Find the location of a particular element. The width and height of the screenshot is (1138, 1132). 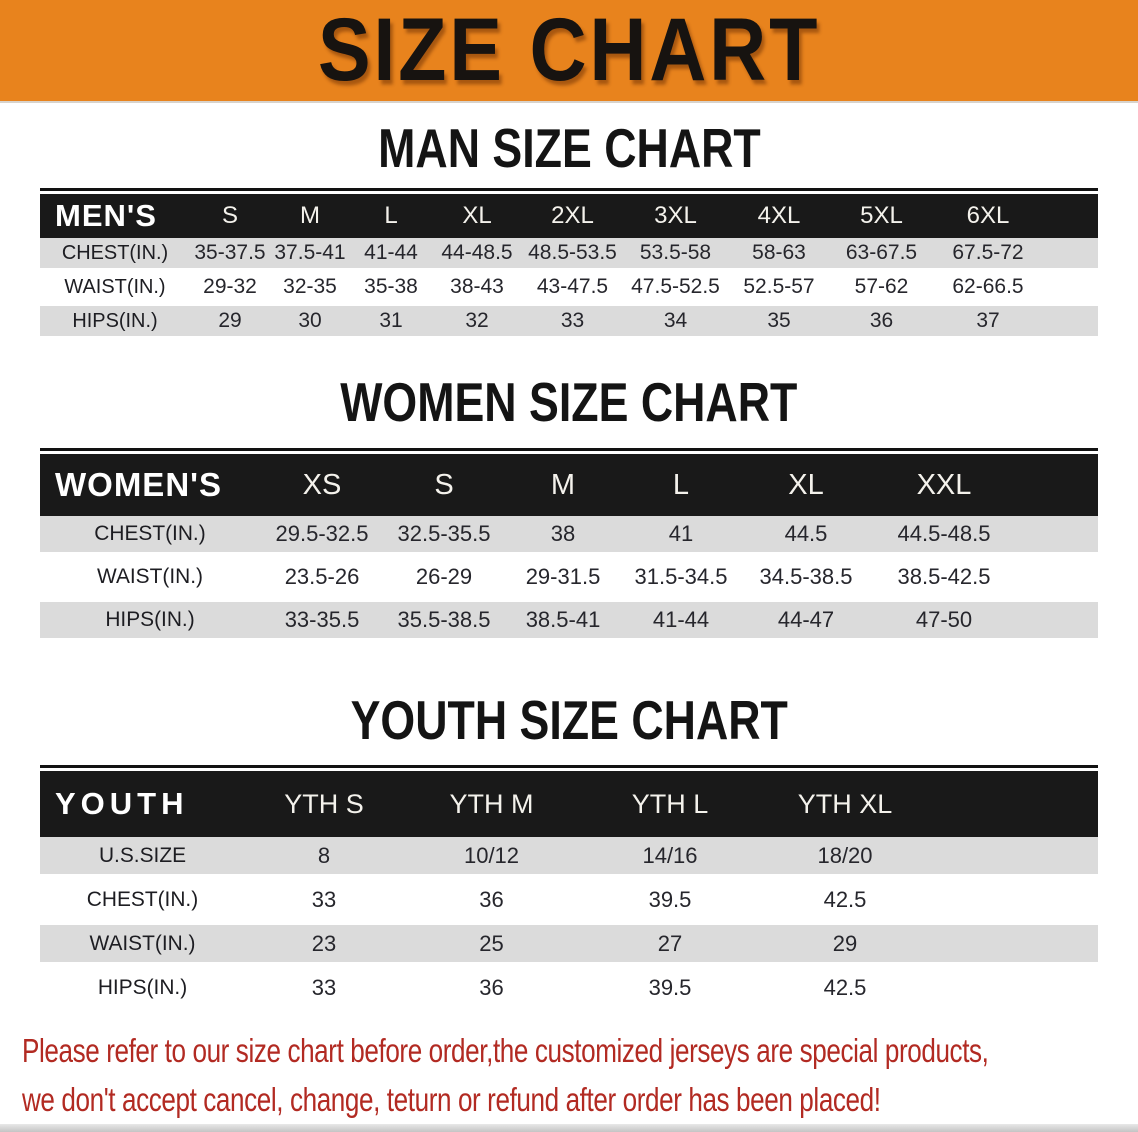

banner-title: SIZE CHART is located at coordinates (569, 50).